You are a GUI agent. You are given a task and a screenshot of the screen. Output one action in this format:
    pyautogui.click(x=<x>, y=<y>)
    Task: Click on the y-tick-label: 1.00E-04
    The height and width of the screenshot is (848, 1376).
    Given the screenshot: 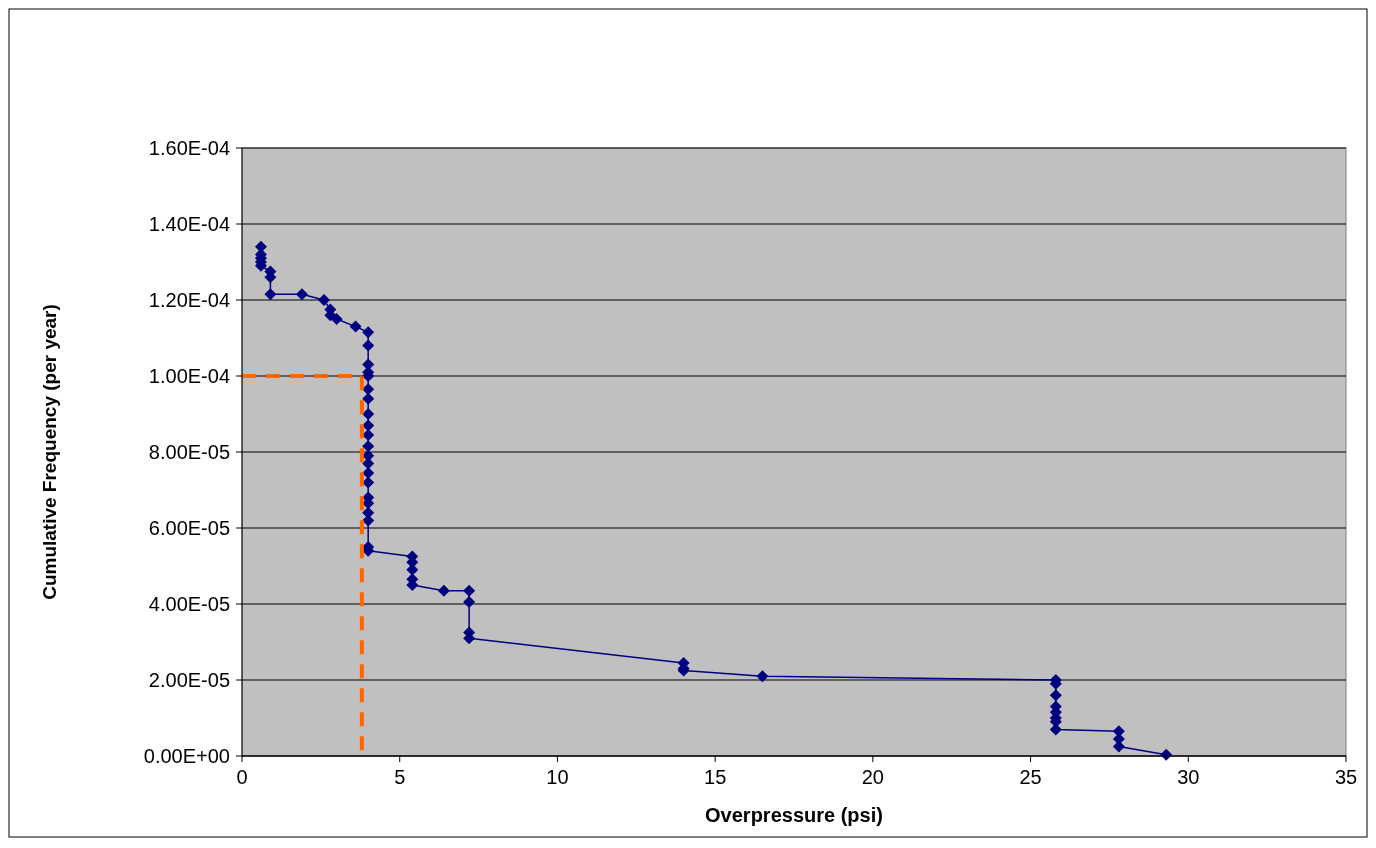 What is the action you would take?
    pyautogui.click(x=189, y=376)
    